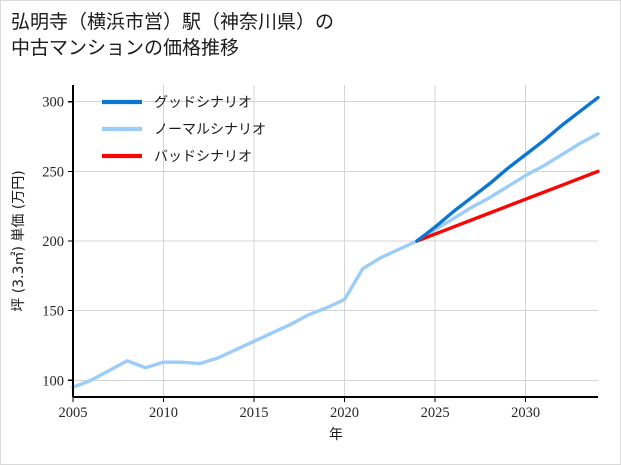 Image resolution: width=621 pixels, height=466 pixels. I want to click on y-tick-label: 150, so click(53, 312).